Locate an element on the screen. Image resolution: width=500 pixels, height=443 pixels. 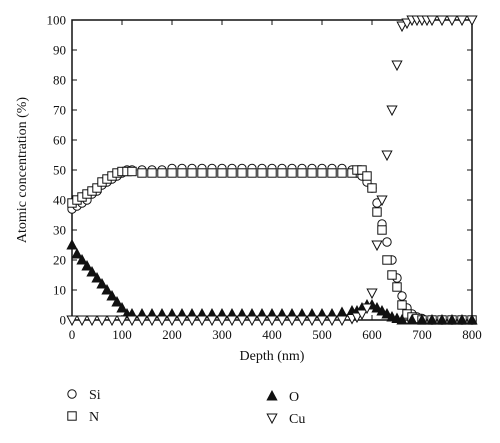
legend: Si N O Cu is located at coordinates (186, 407).